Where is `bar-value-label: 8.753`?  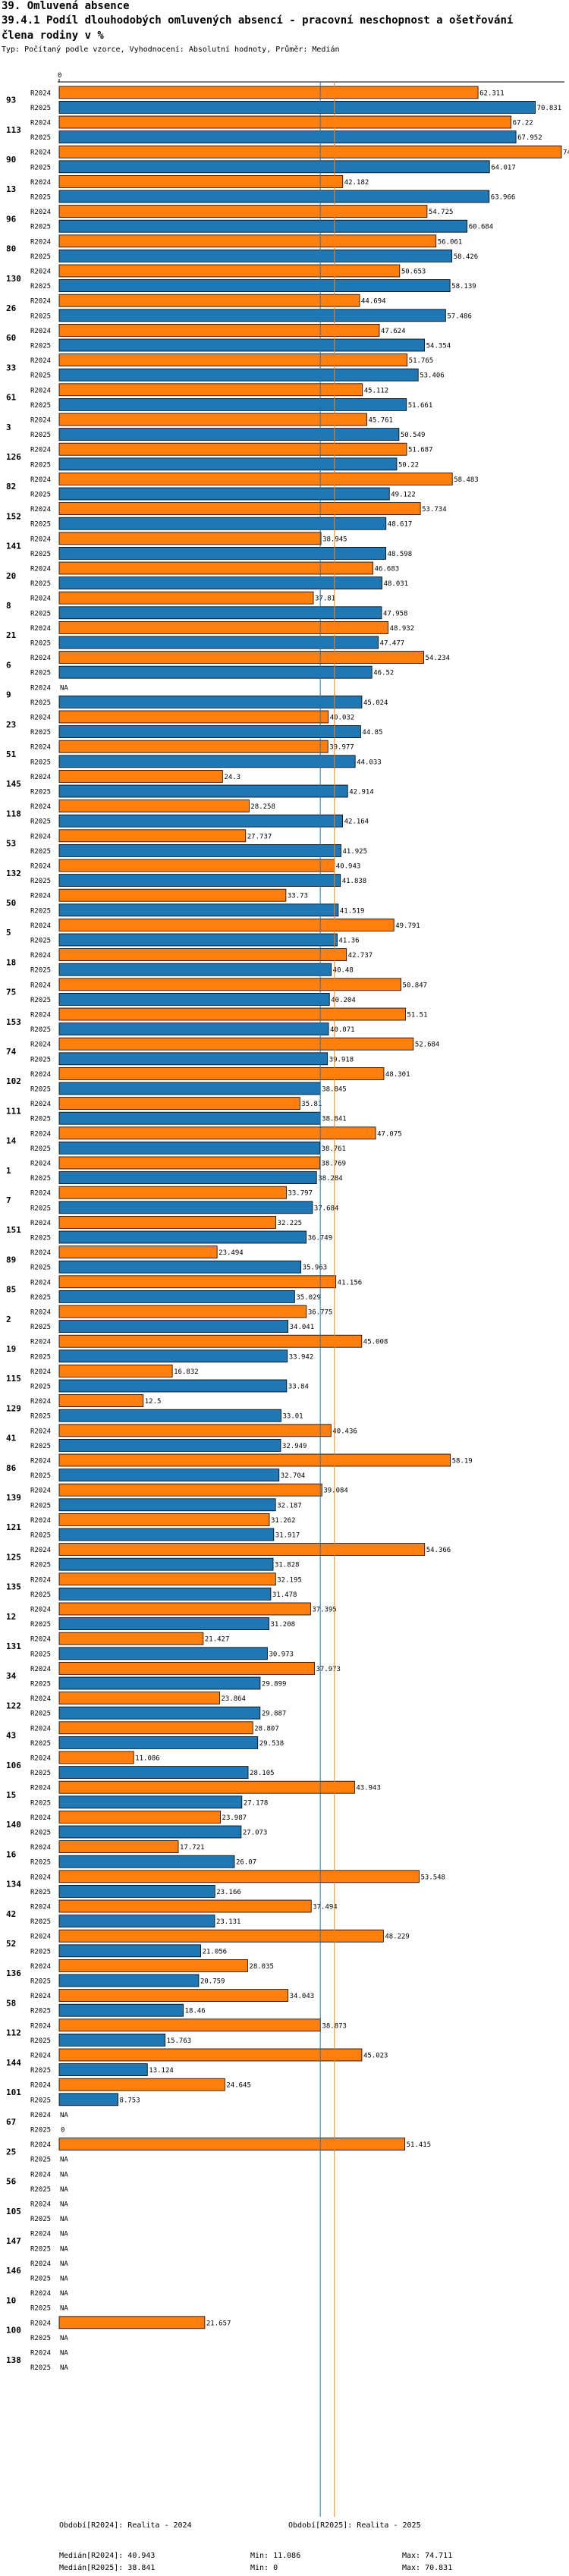
bar-value-label: 8.753 is located at coordinates (130, 2100).